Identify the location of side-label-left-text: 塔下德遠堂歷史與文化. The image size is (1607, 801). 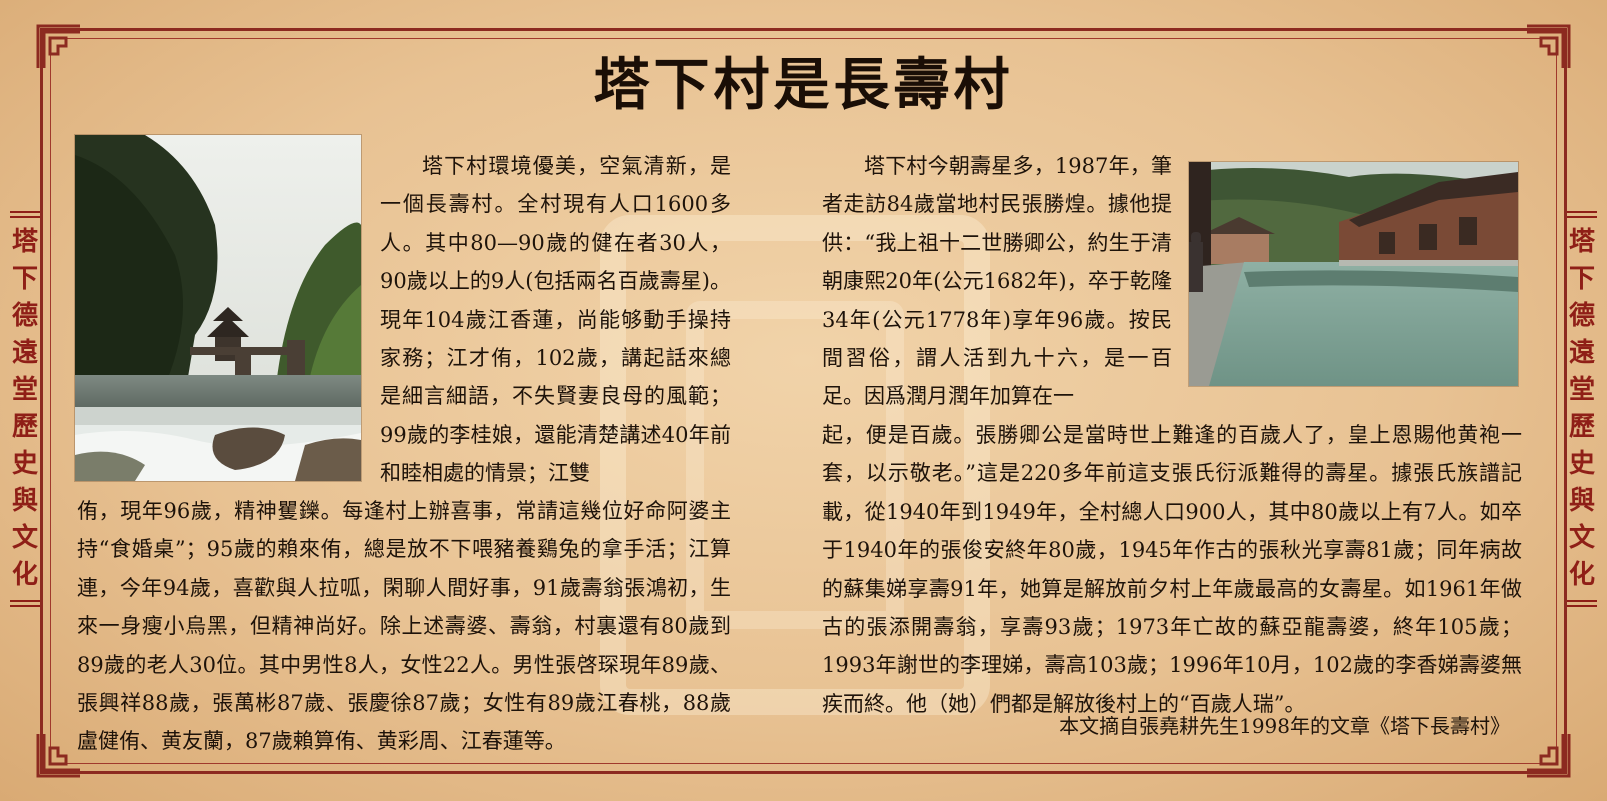
(24, 408).